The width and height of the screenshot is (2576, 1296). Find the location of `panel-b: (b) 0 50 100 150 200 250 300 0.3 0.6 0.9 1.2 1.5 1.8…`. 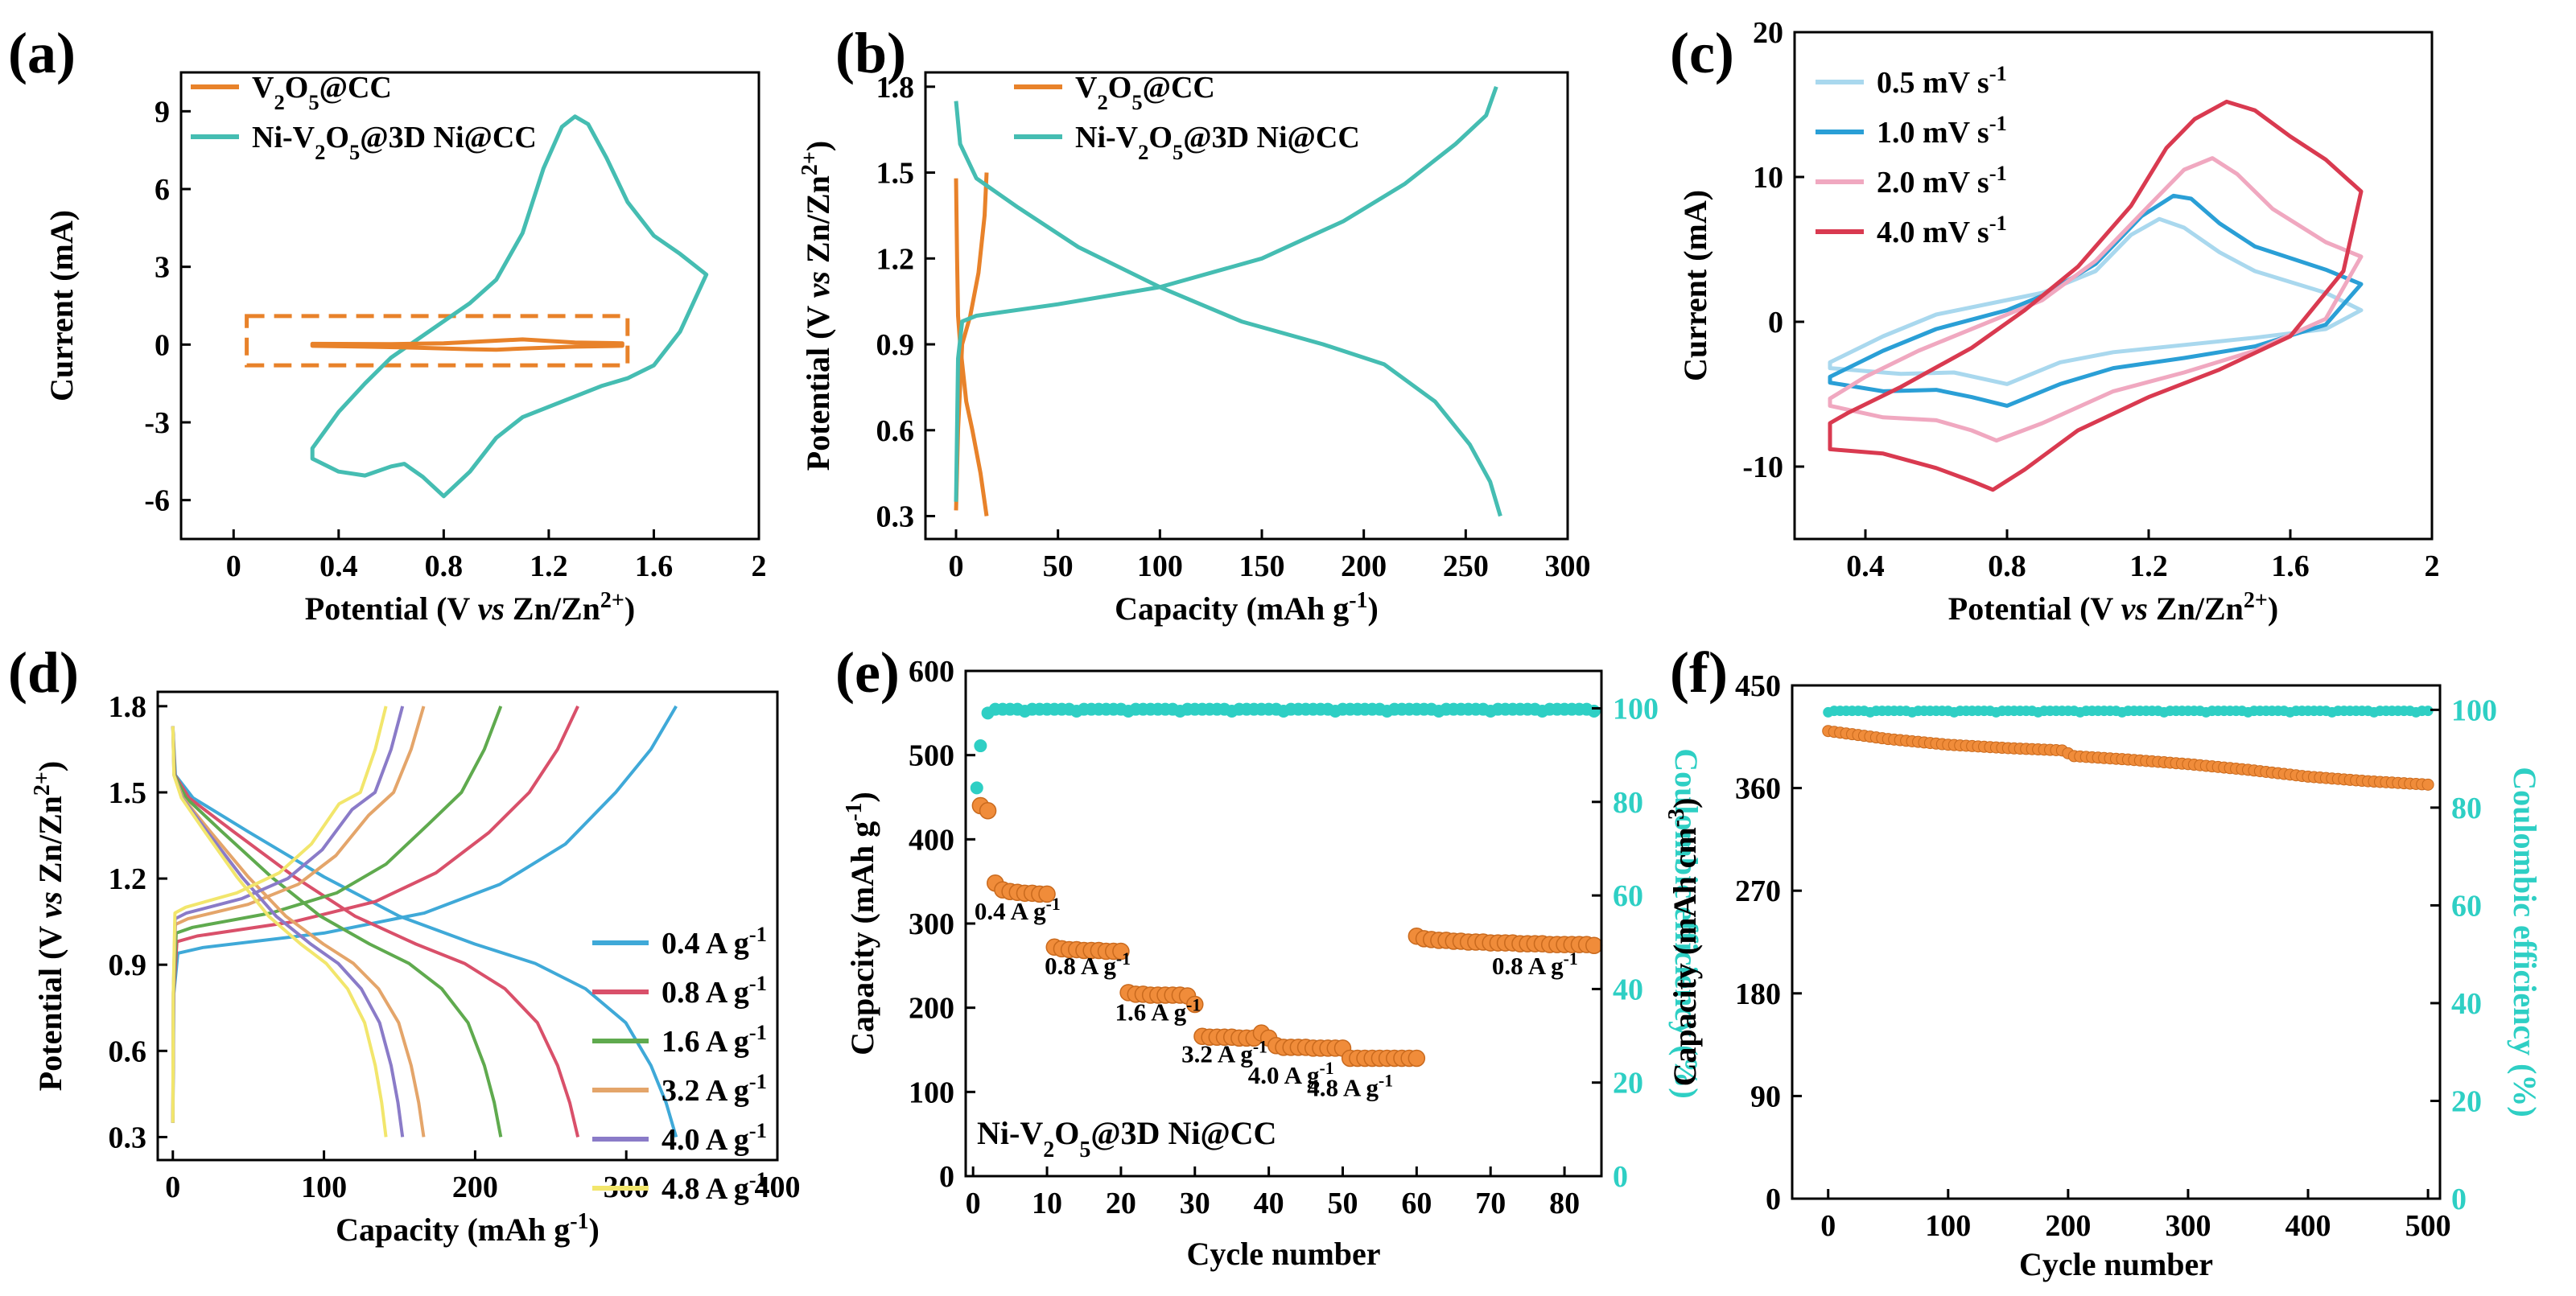

panel-b: (b) 0 50 100 150 200 250 300 0.3 0.6 0.9 1.2 1.5 1.8… is located at coordinates (1194, 324).